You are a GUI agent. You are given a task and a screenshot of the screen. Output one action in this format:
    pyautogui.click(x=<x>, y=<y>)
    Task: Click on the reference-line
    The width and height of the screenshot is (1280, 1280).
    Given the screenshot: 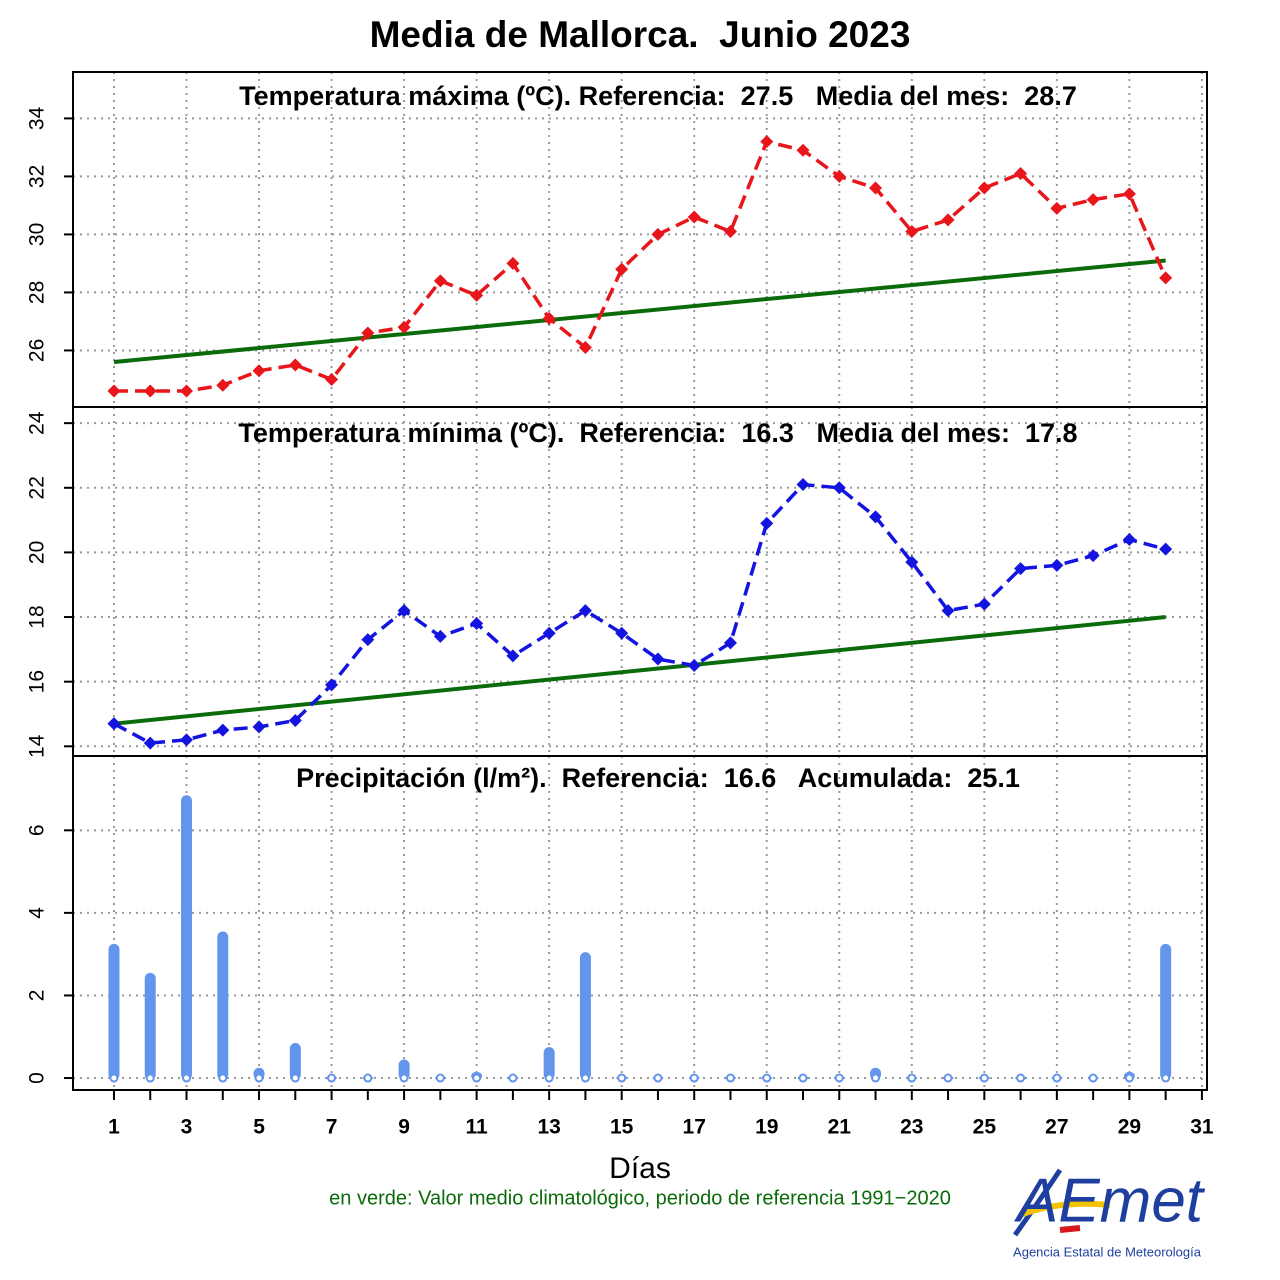 What is the action you would take?
    pyautogui.click(x=639, y=670)
    